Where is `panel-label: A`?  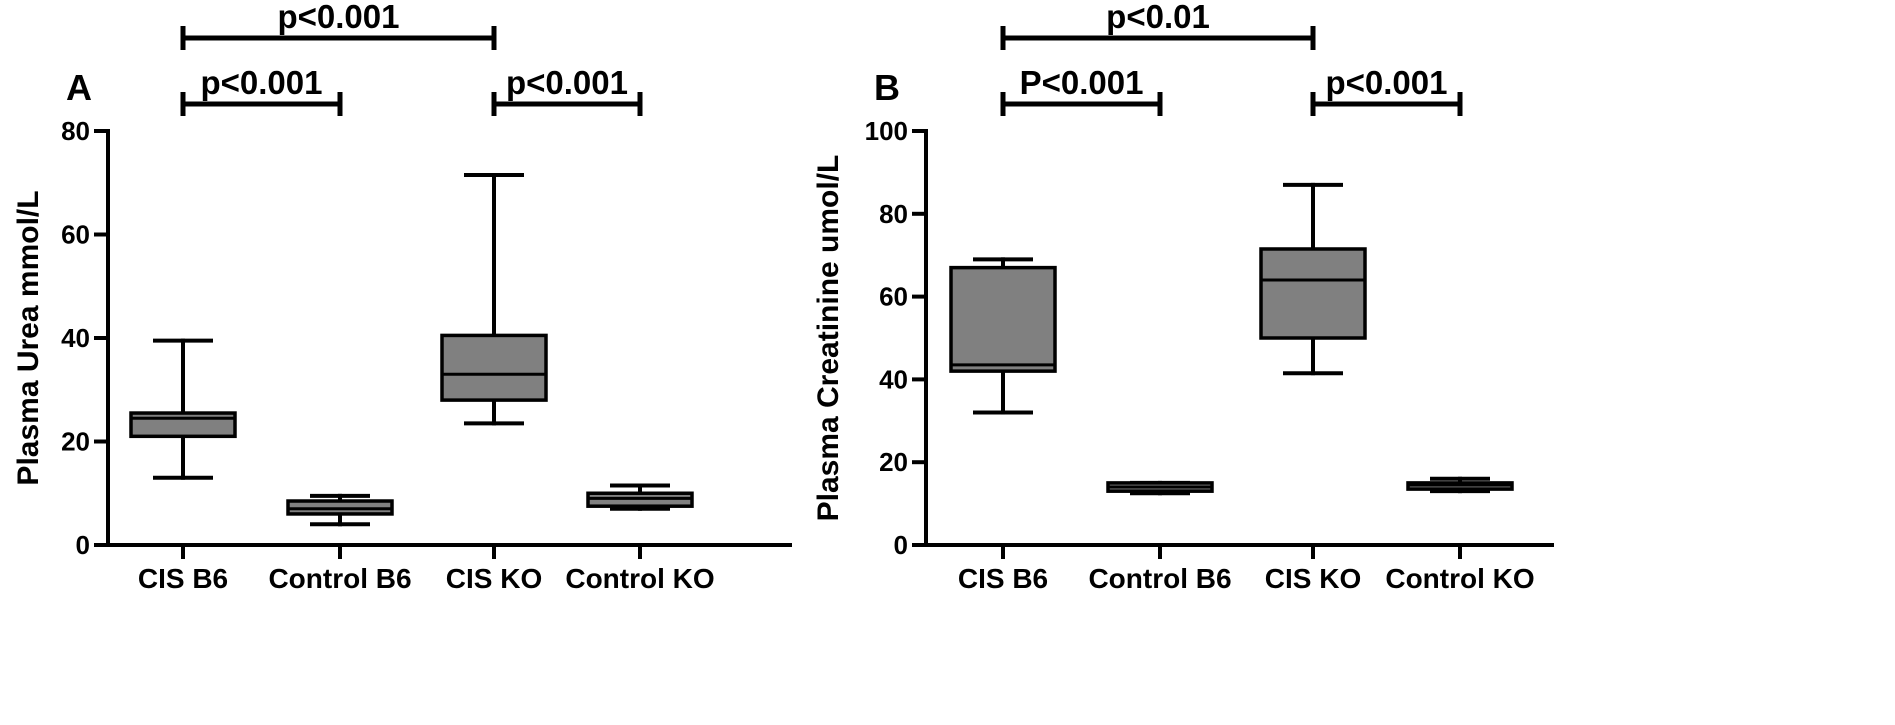 panel-label: A is located at coordinates (79, 87).